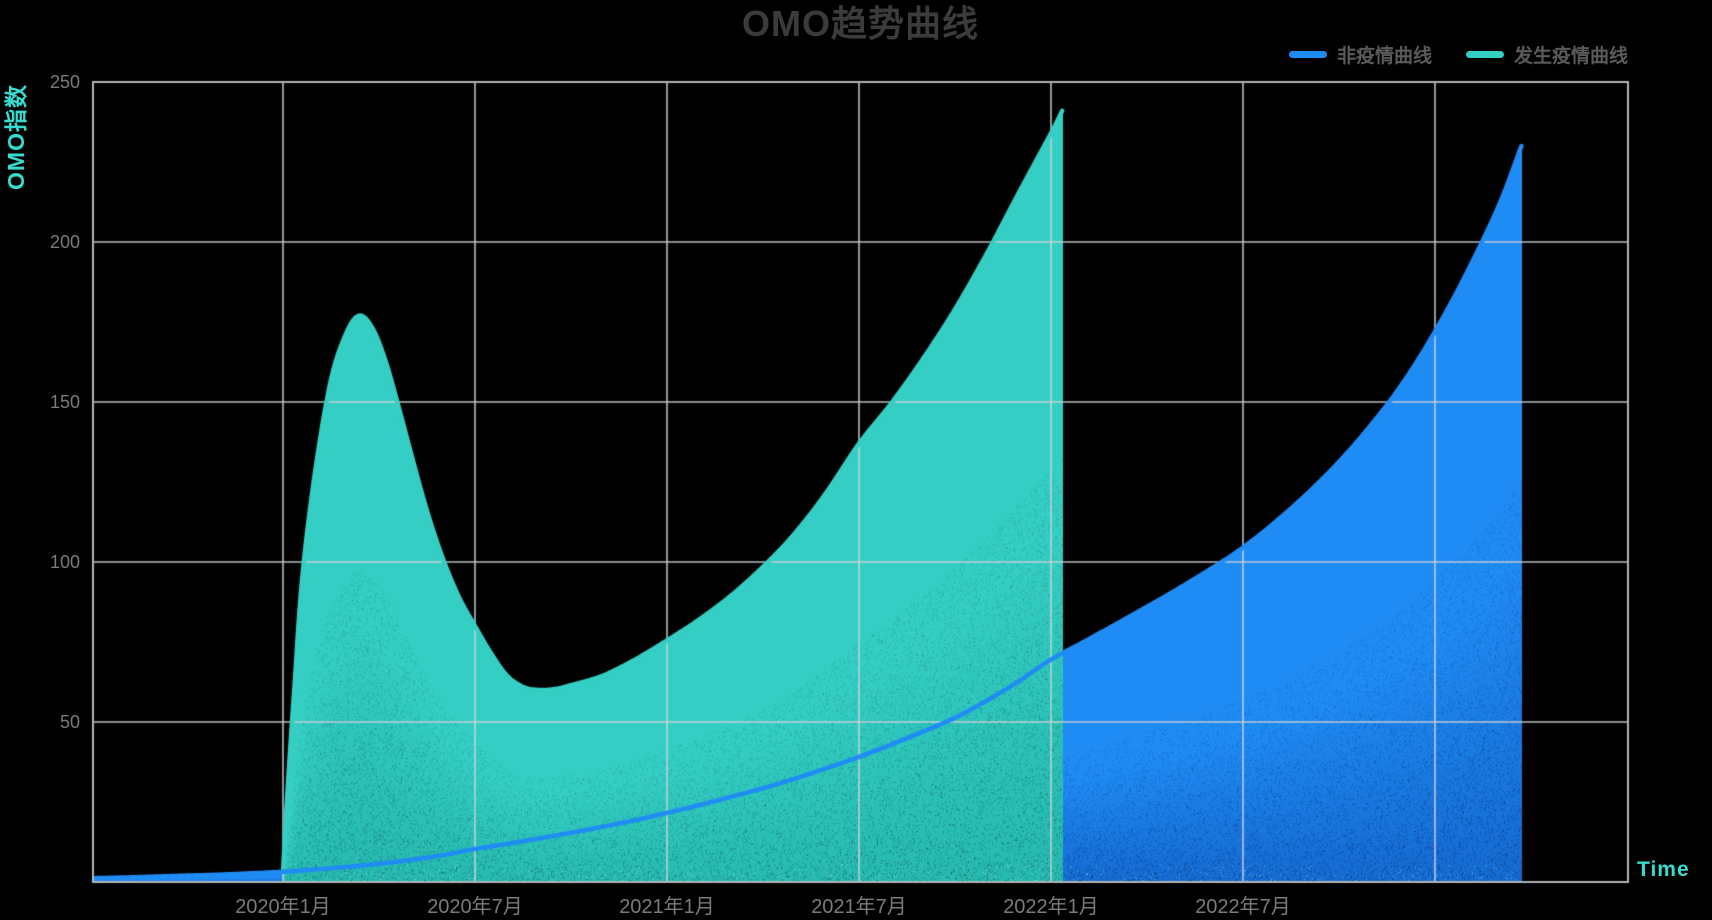  I want to click on x-tick-label: 2022年1月, so click(1051, 907).